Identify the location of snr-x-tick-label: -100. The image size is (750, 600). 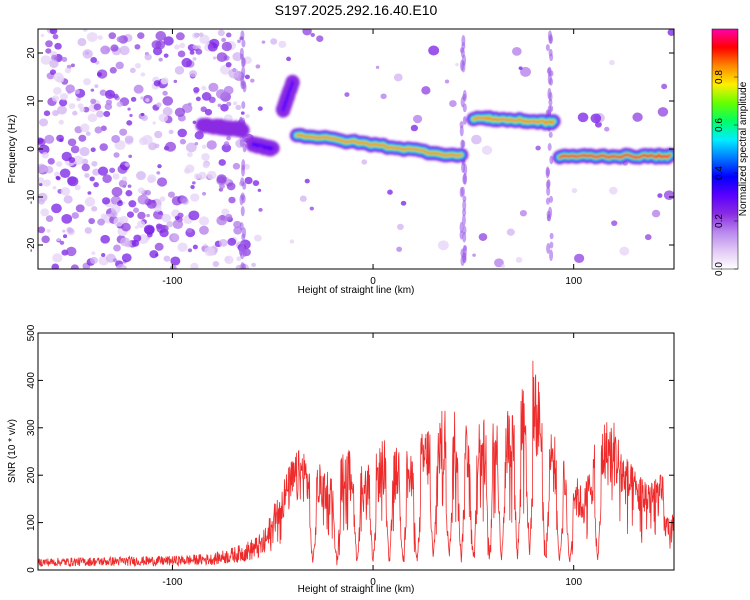
(172, 582).